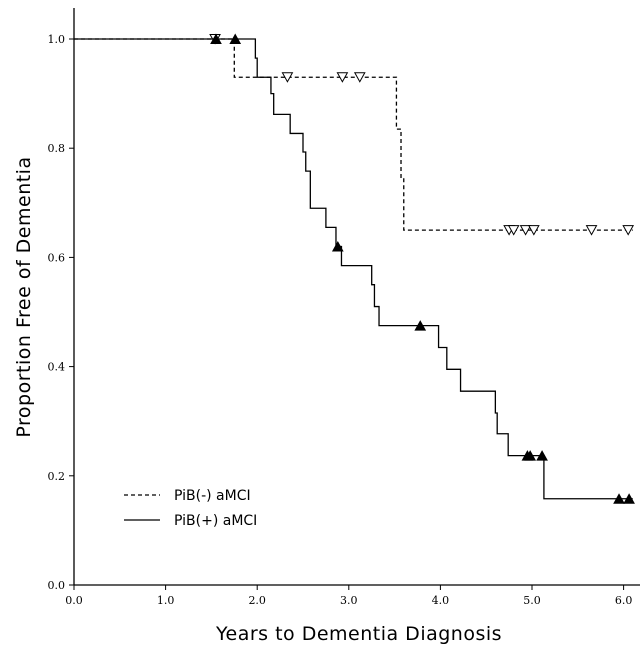 The height and width of the screenshot is (648, 643). I want to click on x-tick-label: 6.0, so click(624, 600).